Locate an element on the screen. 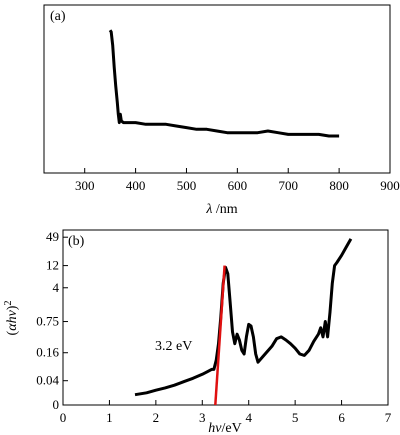 This screenshot has height=435, width=400. x-tick-label-b: 1 is located at coordinates (109, 417).